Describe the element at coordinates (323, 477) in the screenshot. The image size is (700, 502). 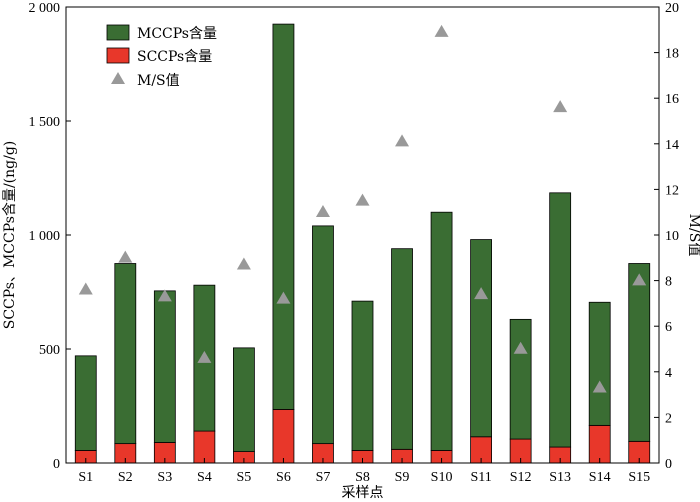
I see `x-tick-label: S7` at that location.